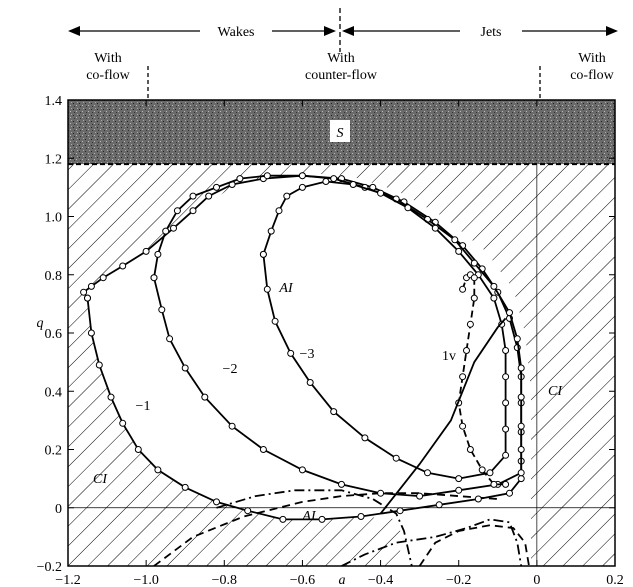 This screenshot has height=587, width=633. What do you see at coordinates (54, 159) in the screenshot?
I see `y-tick-label: 1.2` at bounding box center [54, 159].